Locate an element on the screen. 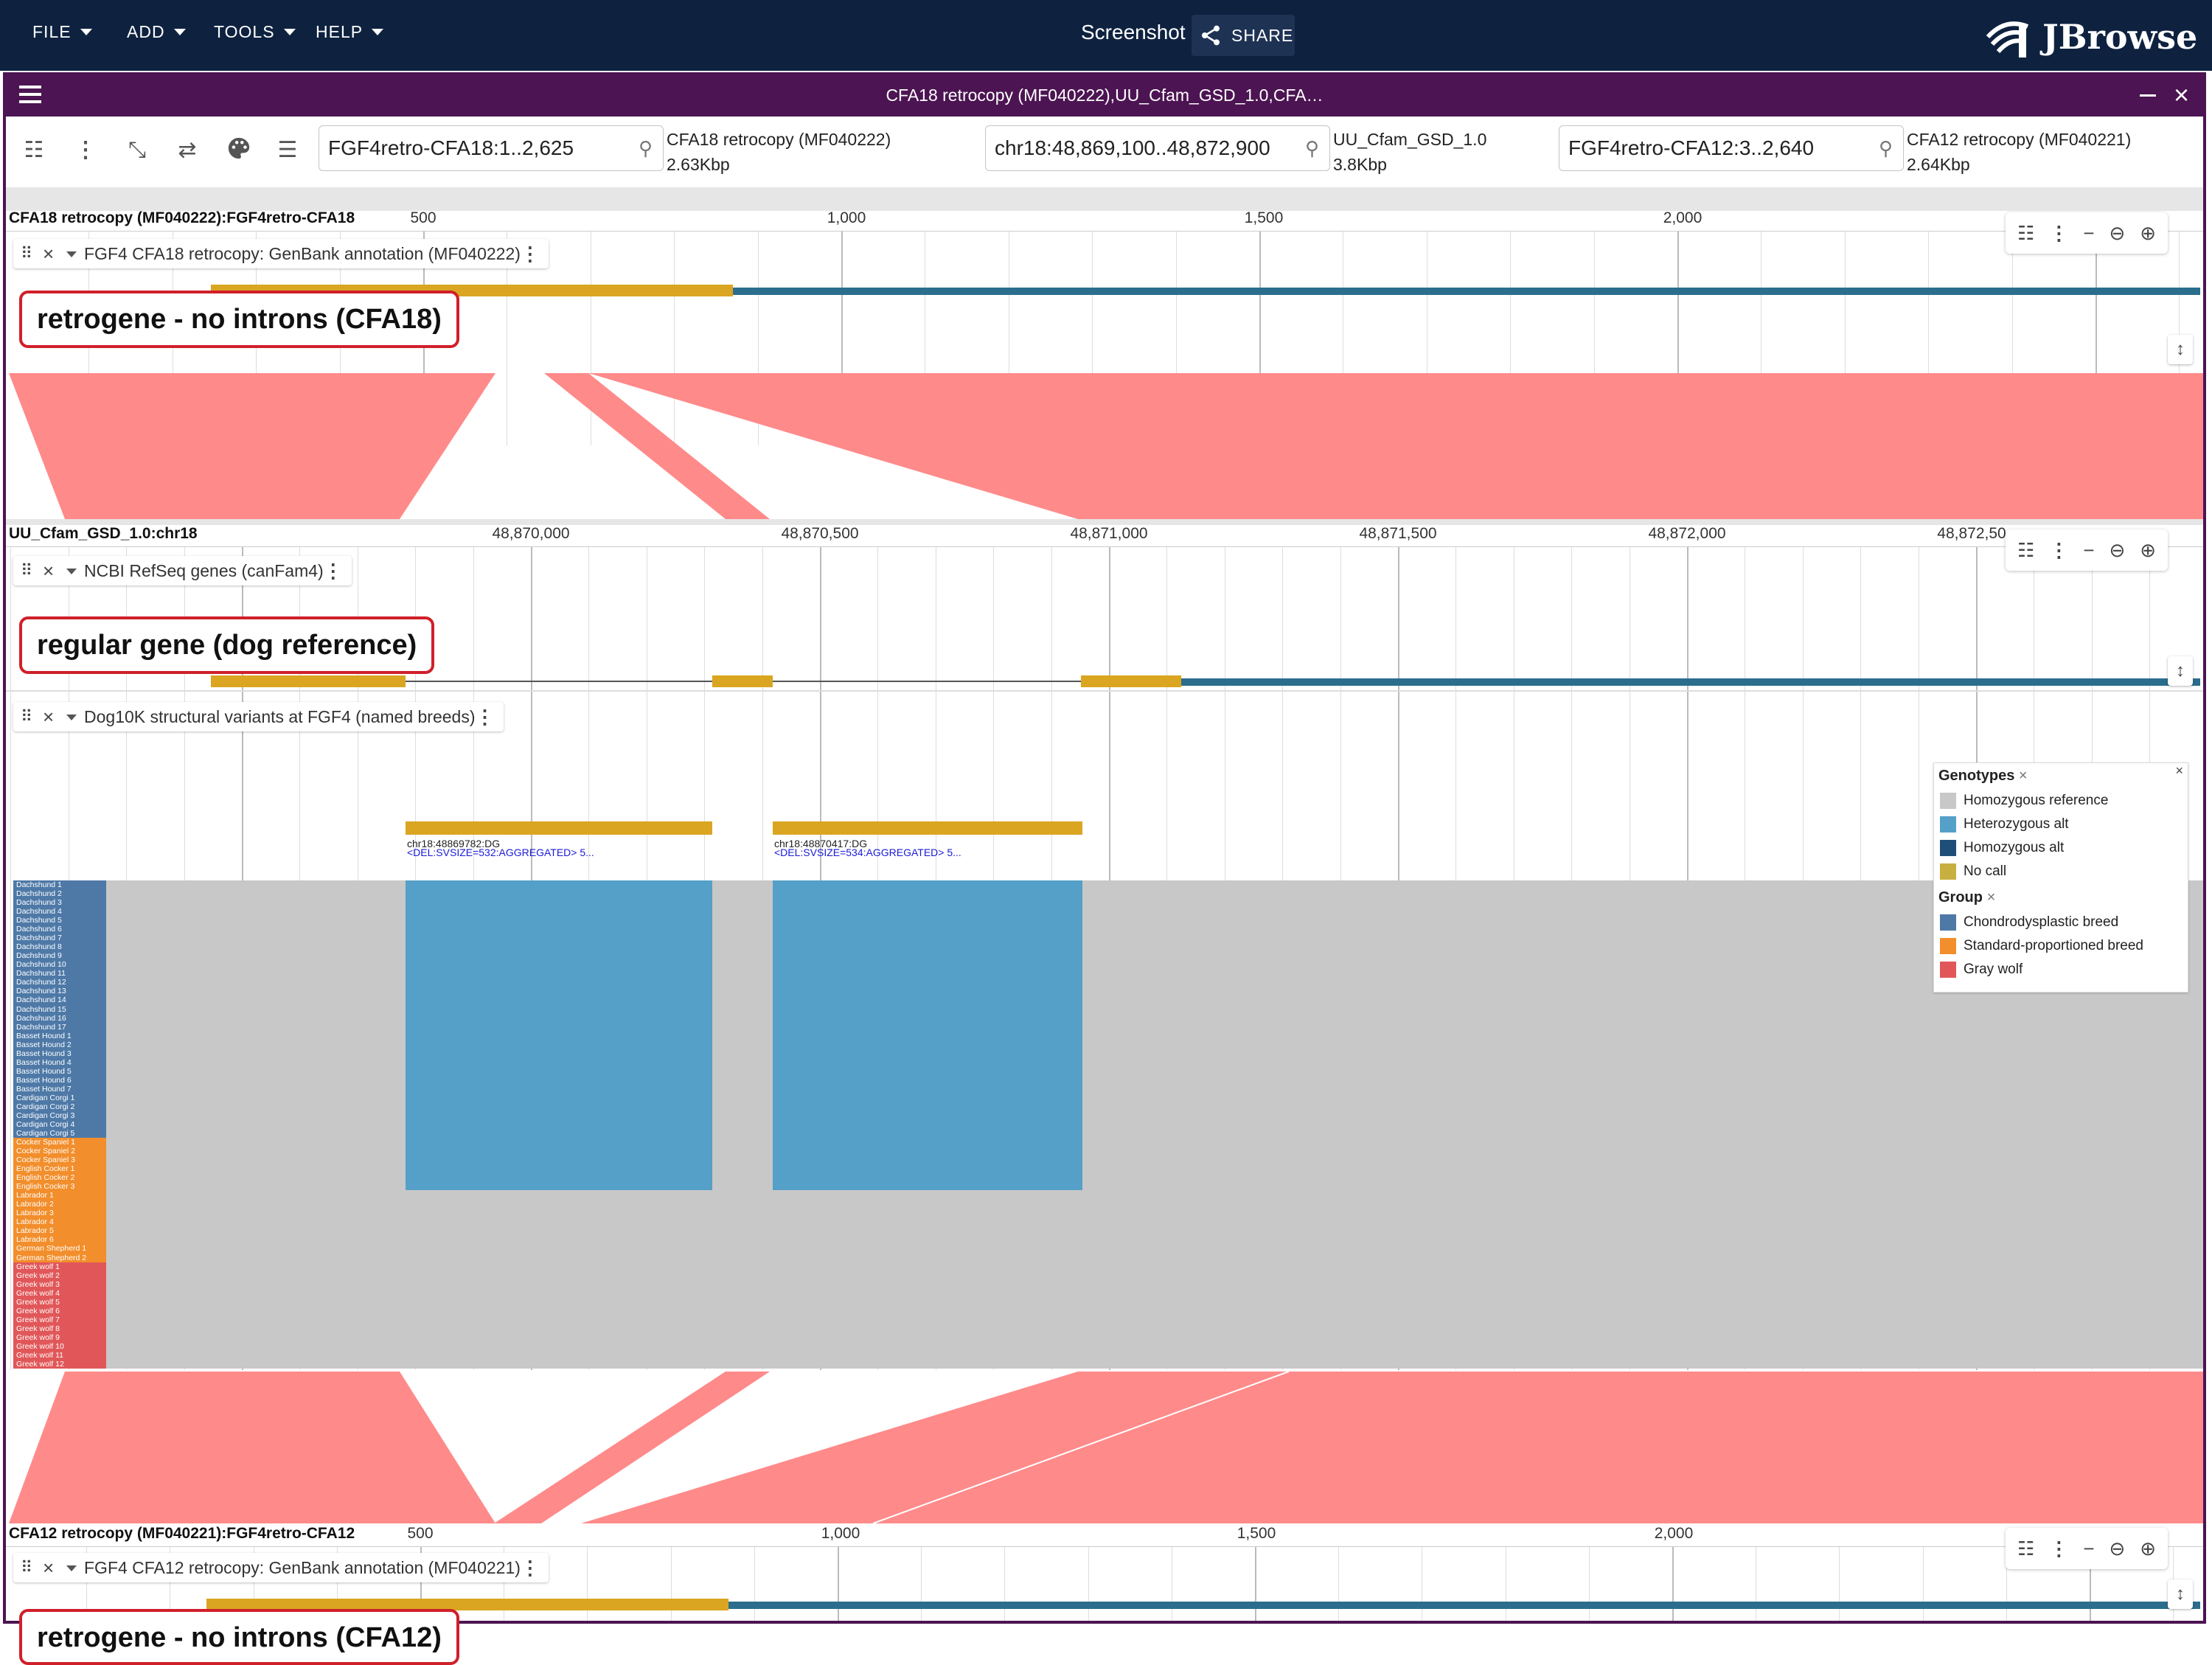  search-icon: ⚲ is located at coordinates (645, 148).